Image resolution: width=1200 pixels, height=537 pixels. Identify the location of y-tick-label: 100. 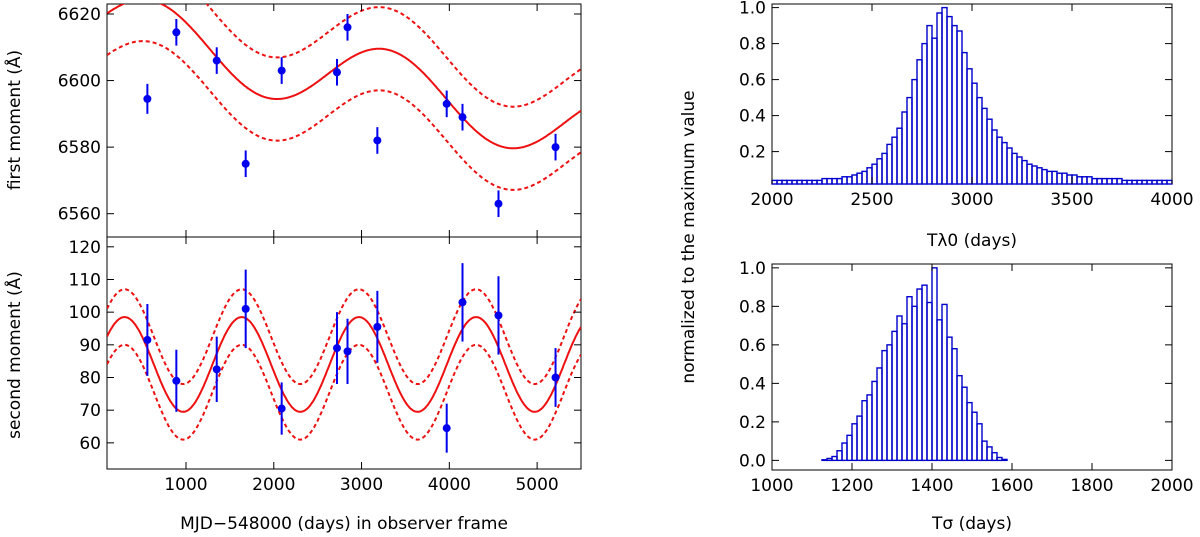
(85, 313).